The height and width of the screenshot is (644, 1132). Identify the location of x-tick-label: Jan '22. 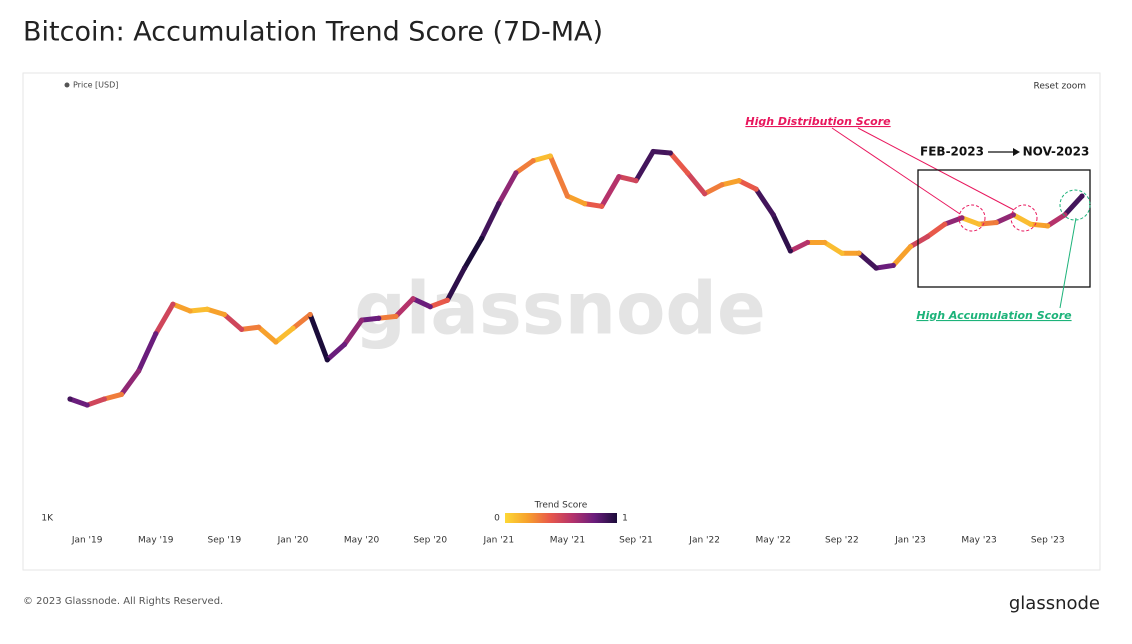
(704, 541).